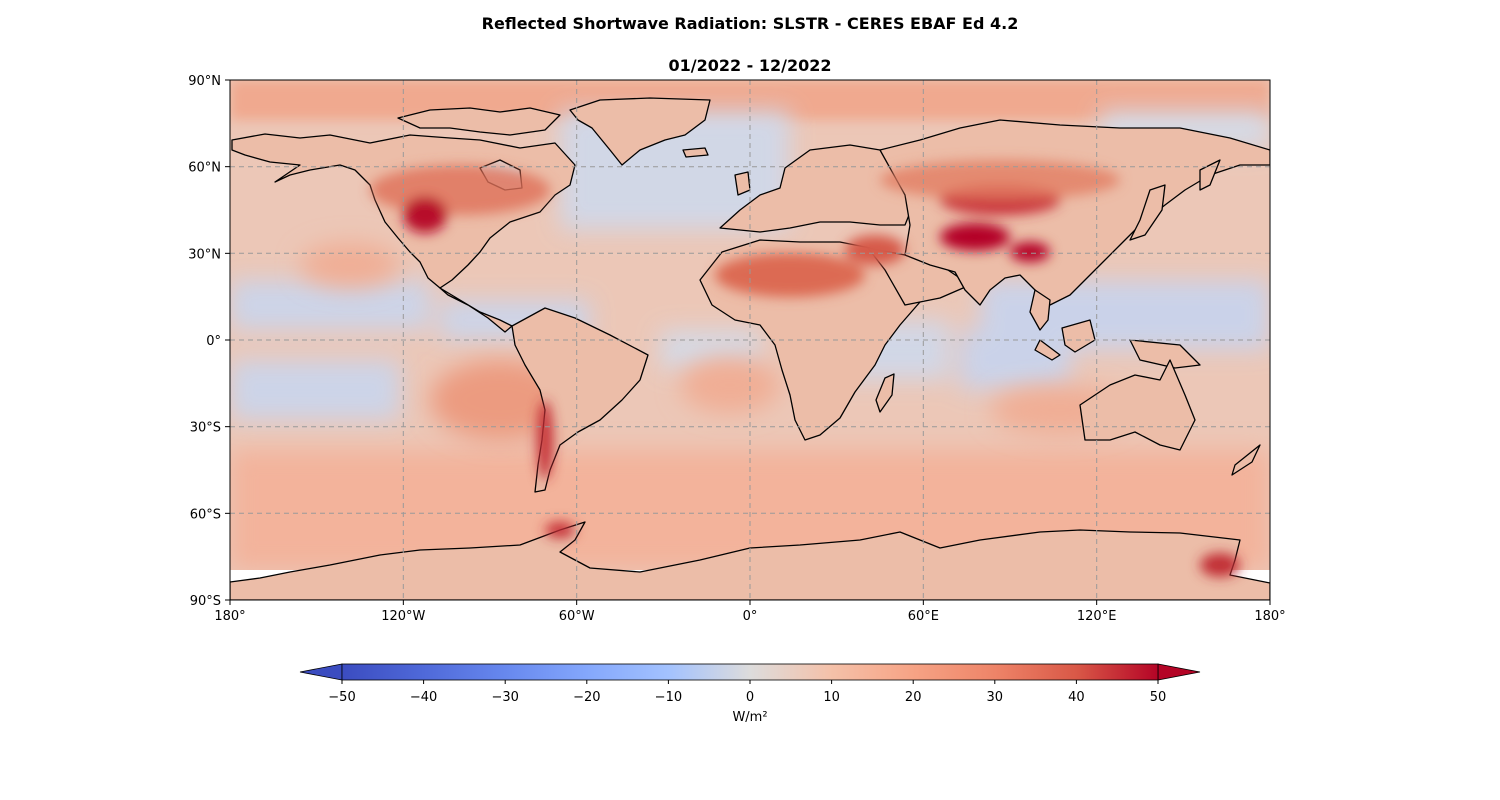 The image size is (1500, 800). Describe the element at coordinates (750, 697) in the screenshot. I see `colorbar-tick-label: 0` at that location.